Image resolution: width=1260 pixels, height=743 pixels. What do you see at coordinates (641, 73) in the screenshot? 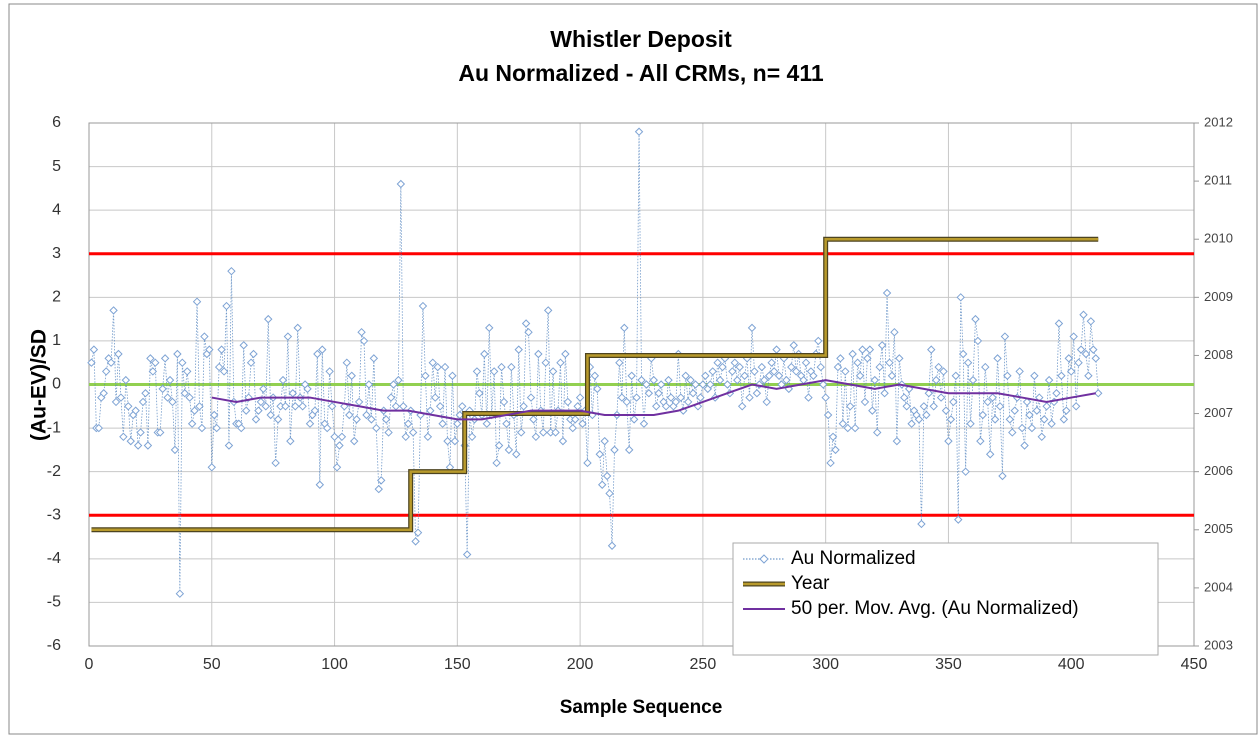
I see `chart-subtitle: Au Normalized - All CRMs, n= 411` at bounding box center [641, 73].